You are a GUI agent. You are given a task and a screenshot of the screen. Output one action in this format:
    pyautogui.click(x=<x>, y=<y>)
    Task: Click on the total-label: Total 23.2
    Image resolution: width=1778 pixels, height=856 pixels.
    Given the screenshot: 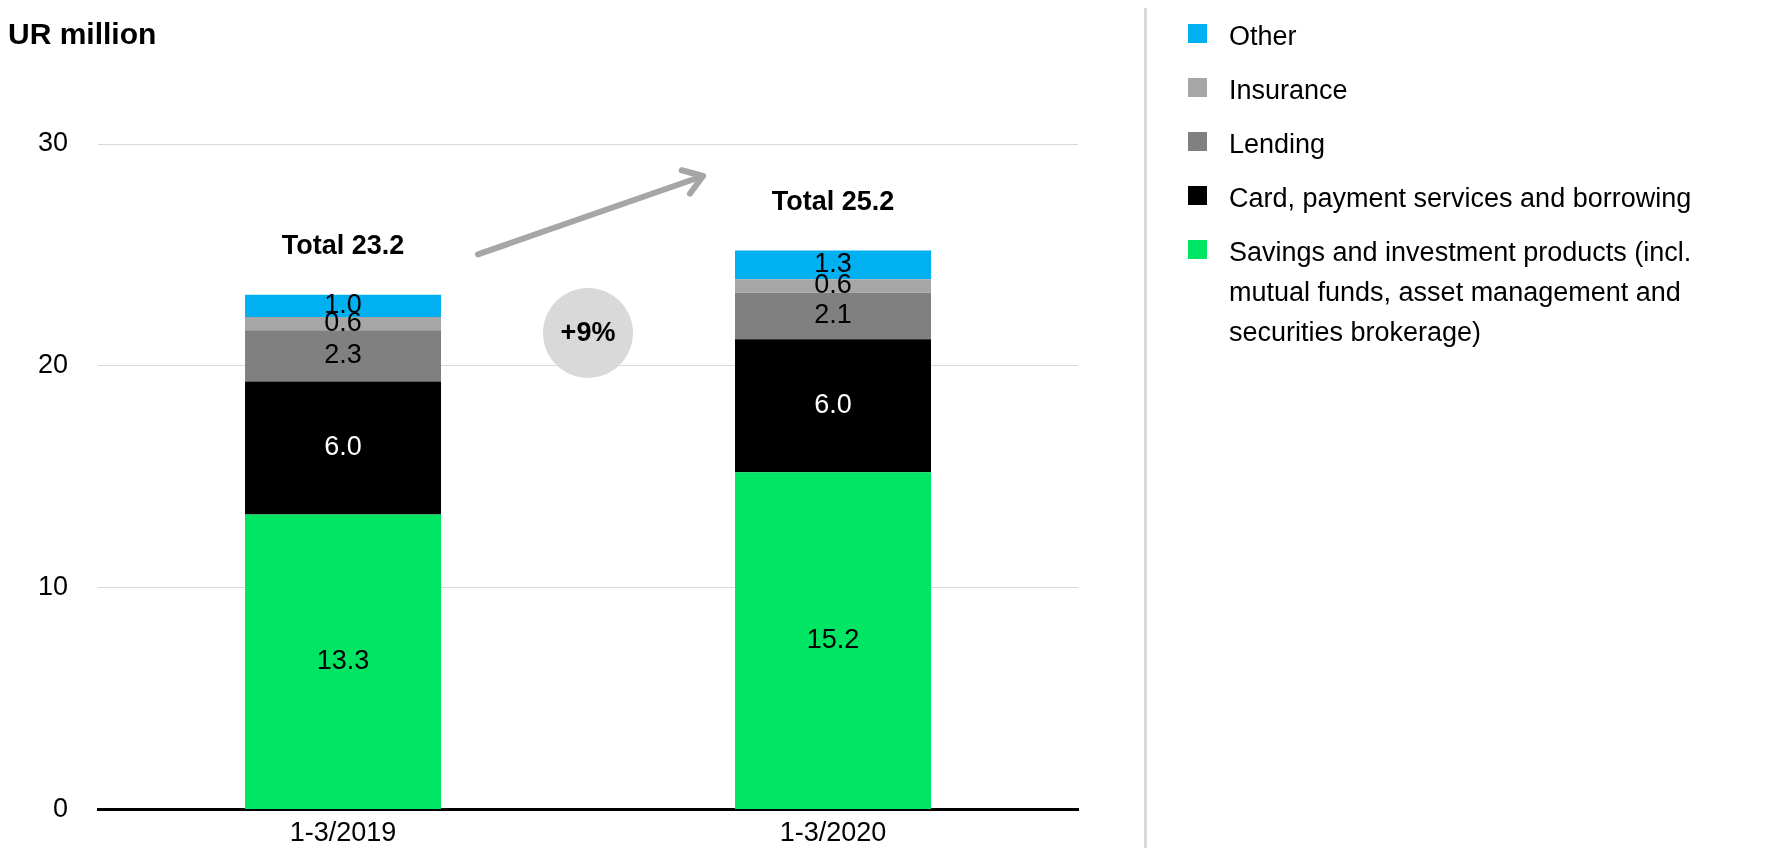 What is the action you would take?
    pyautogui.click(x=343, y=245)
    